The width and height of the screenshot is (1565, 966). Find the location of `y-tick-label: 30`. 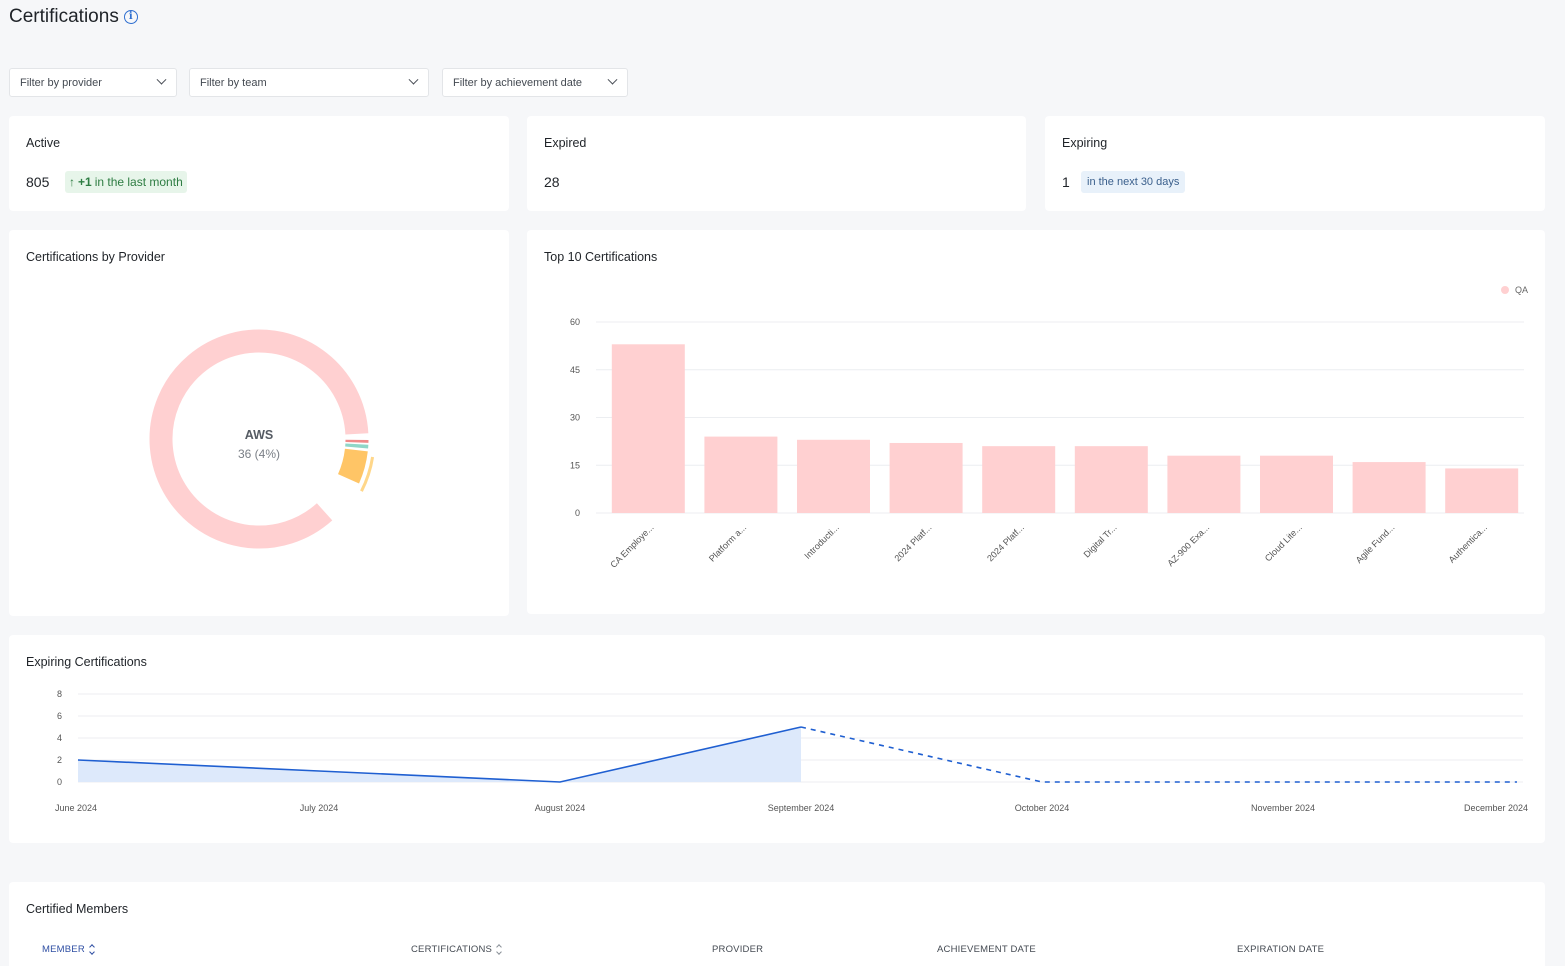

y-tick-label: 30 is located at coordinates (575, 418).